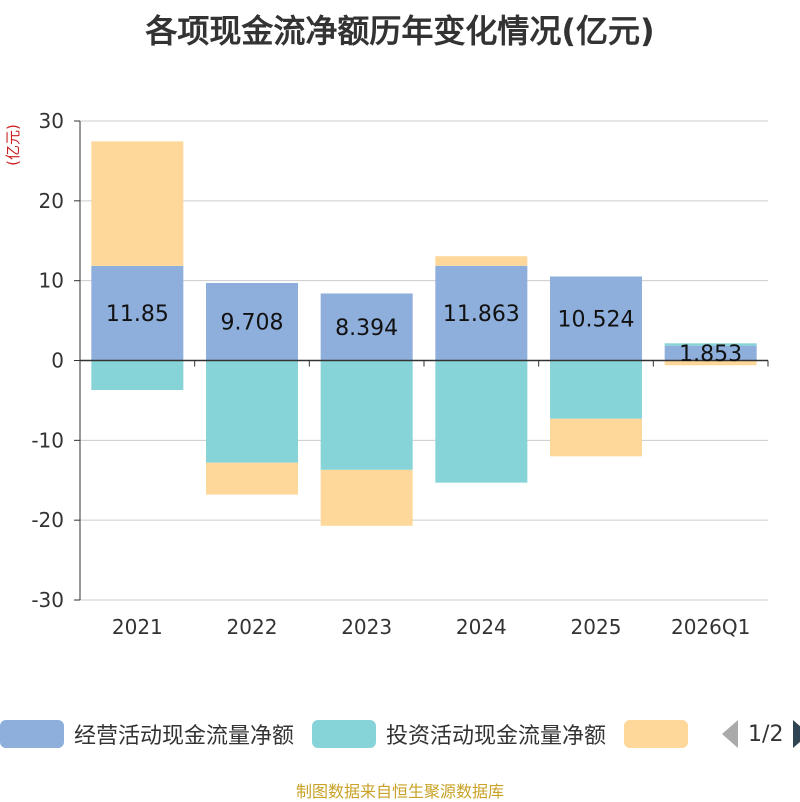 The width and height of the screenshot is (800, 802). I want to click on y-tick-label: 10, so click(51, 281).